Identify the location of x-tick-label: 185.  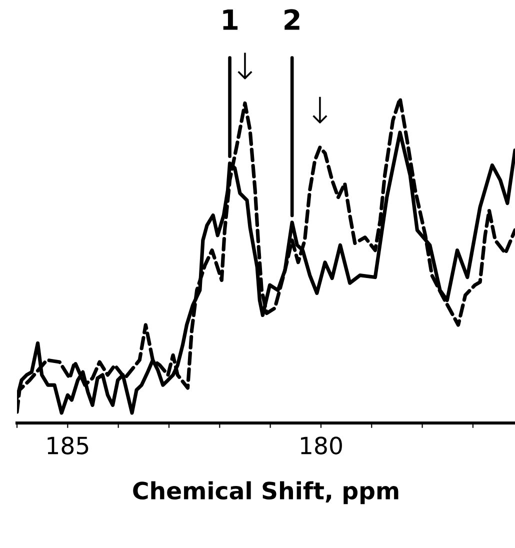
(68, 445).